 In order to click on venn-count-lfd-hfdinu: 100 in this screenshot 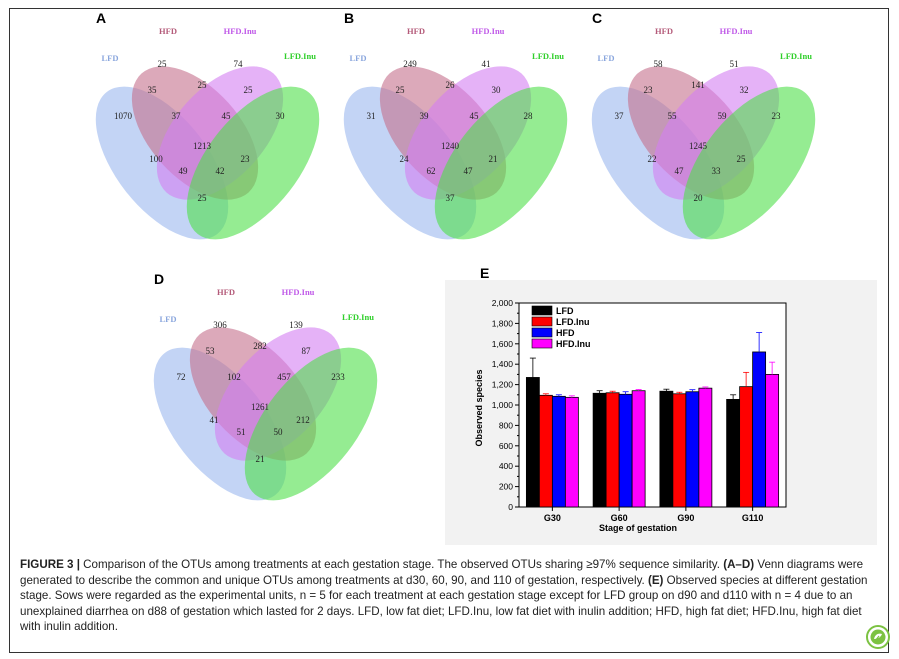, I will do `click(156, 159)`.